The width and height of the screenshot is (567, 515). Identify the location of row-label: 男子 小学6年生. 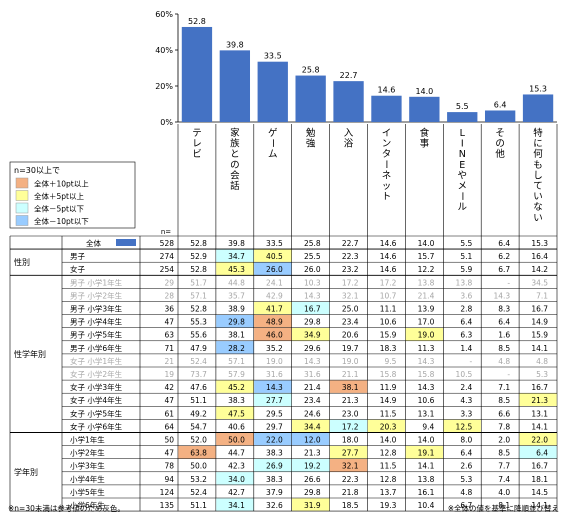
(96, 348).